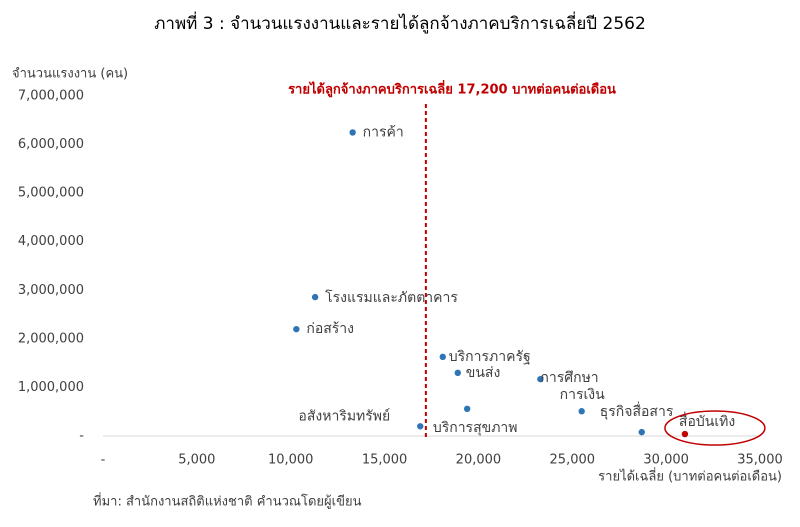 The image size is (800, 527). I want to click on point-label: บริการสุขภาพ, so click(475, 428).